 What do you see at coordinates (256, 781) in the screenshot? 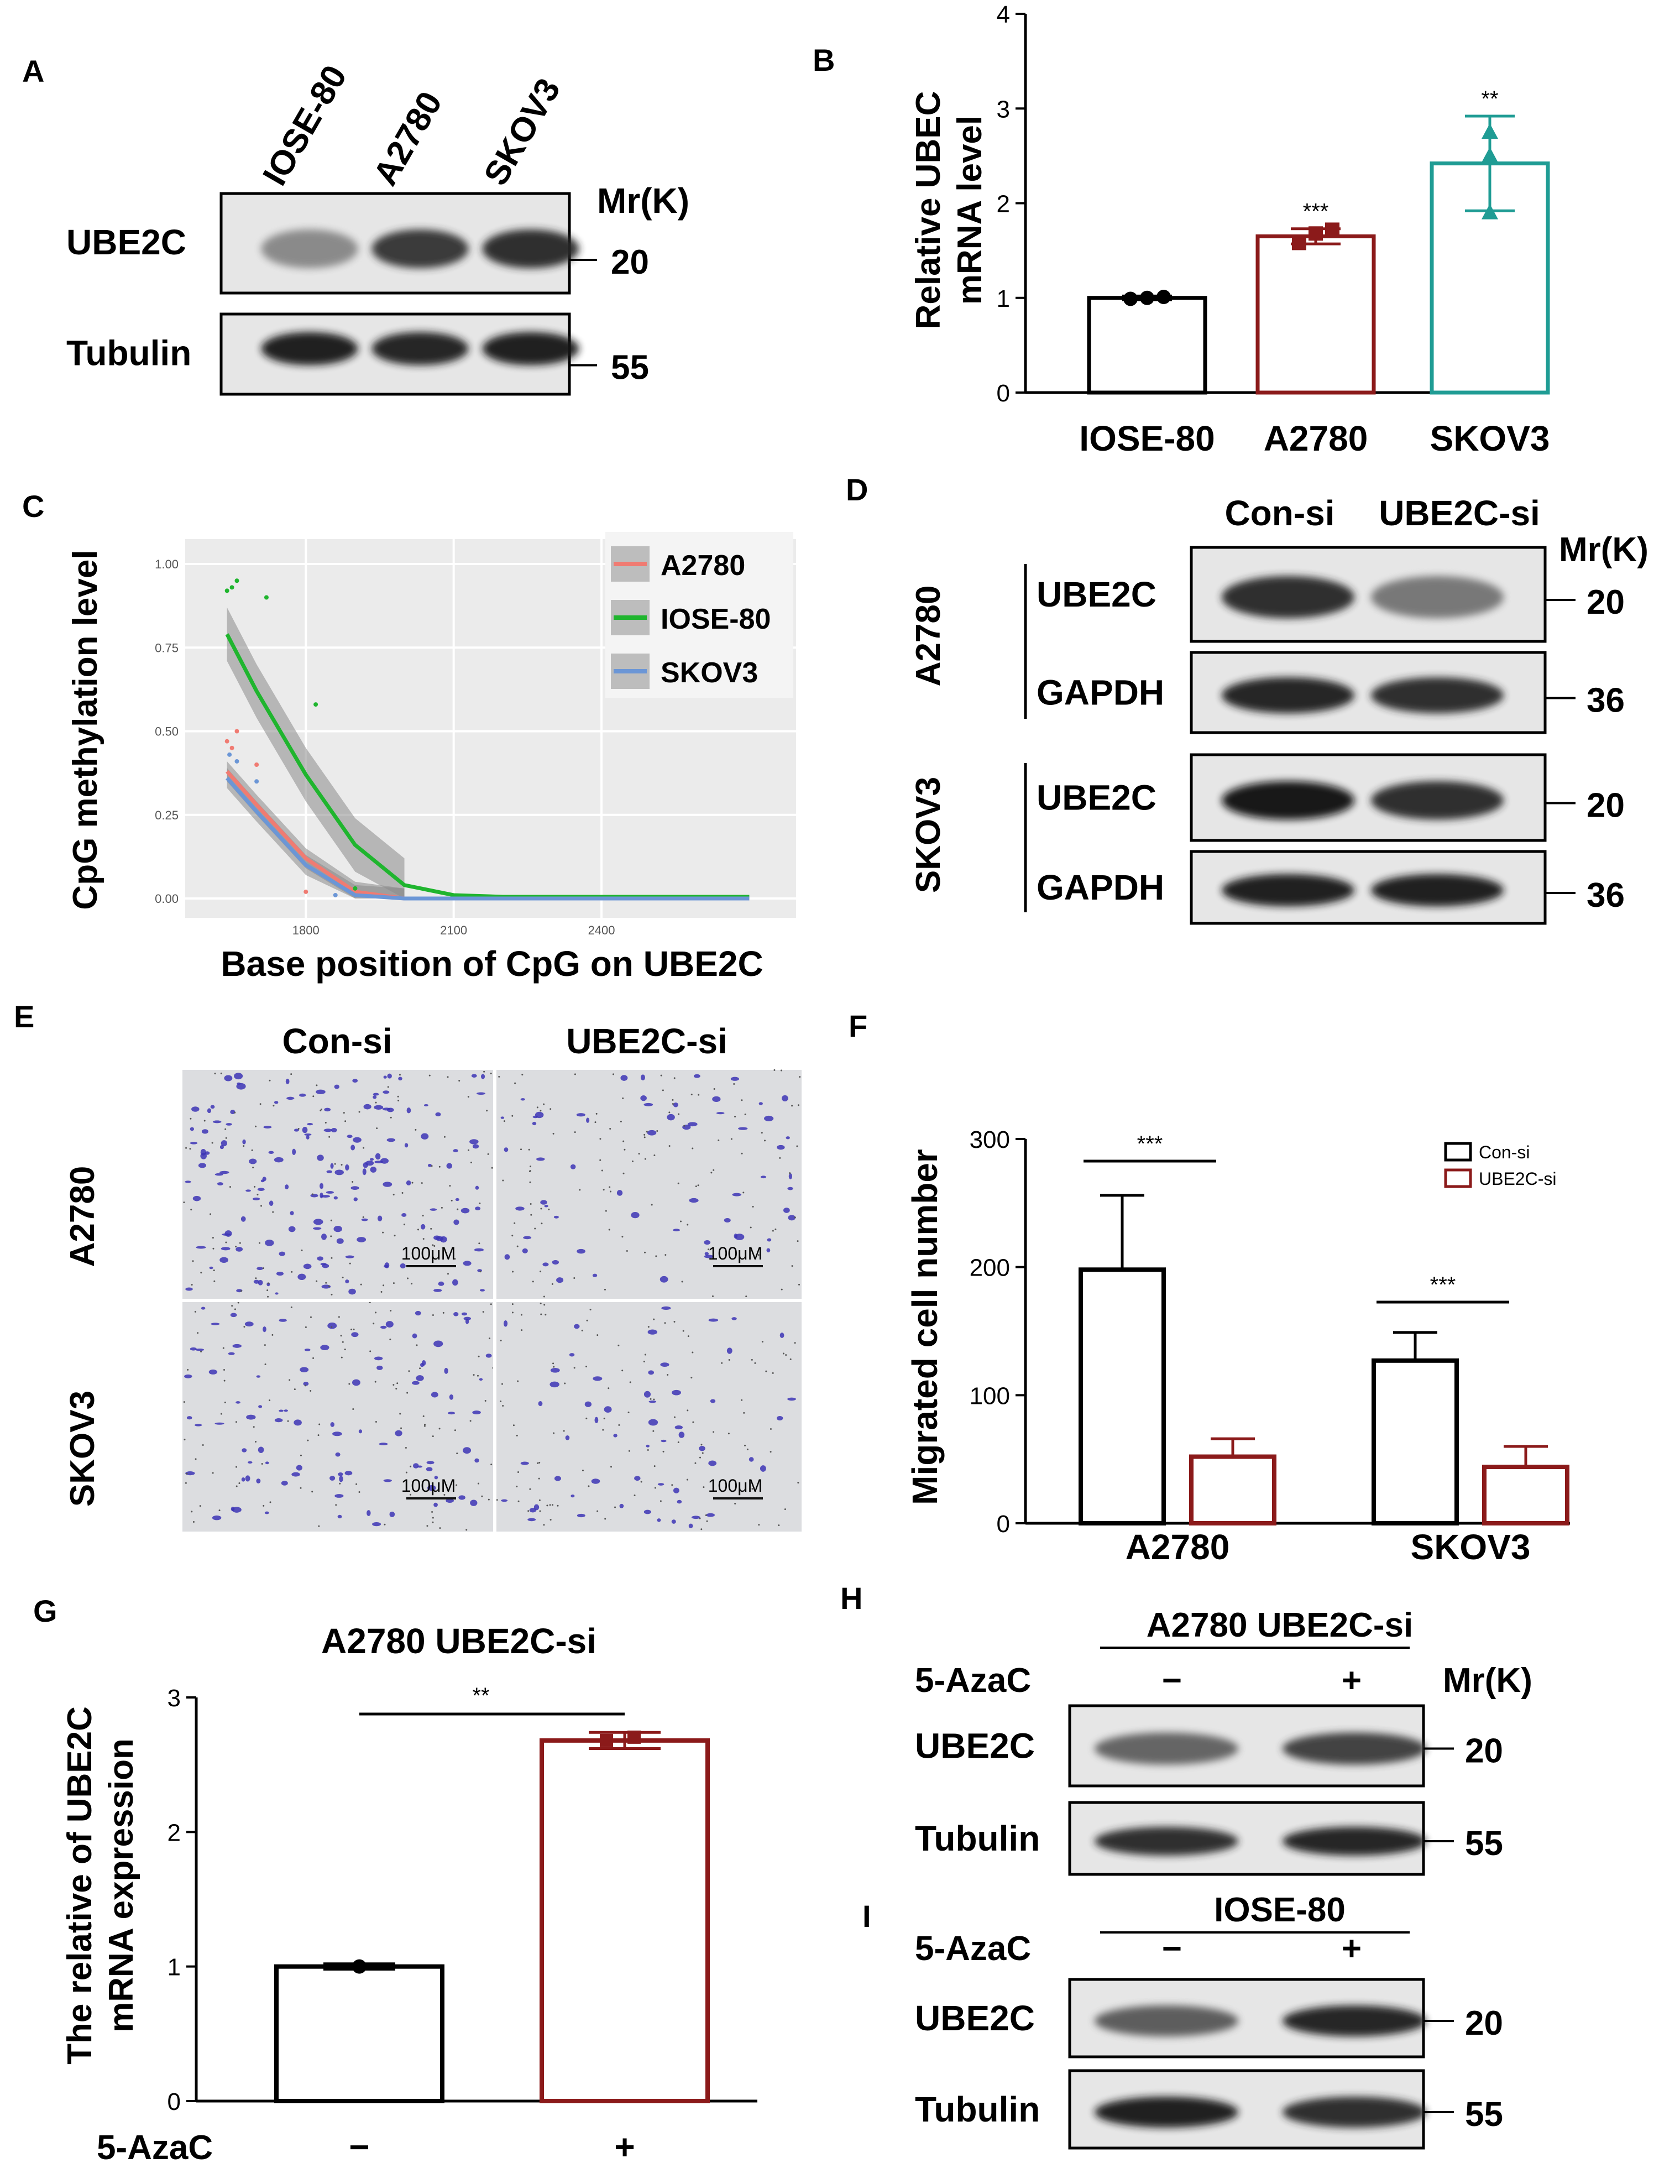
I see `chart-c-point` at bounding box center [256, 781].